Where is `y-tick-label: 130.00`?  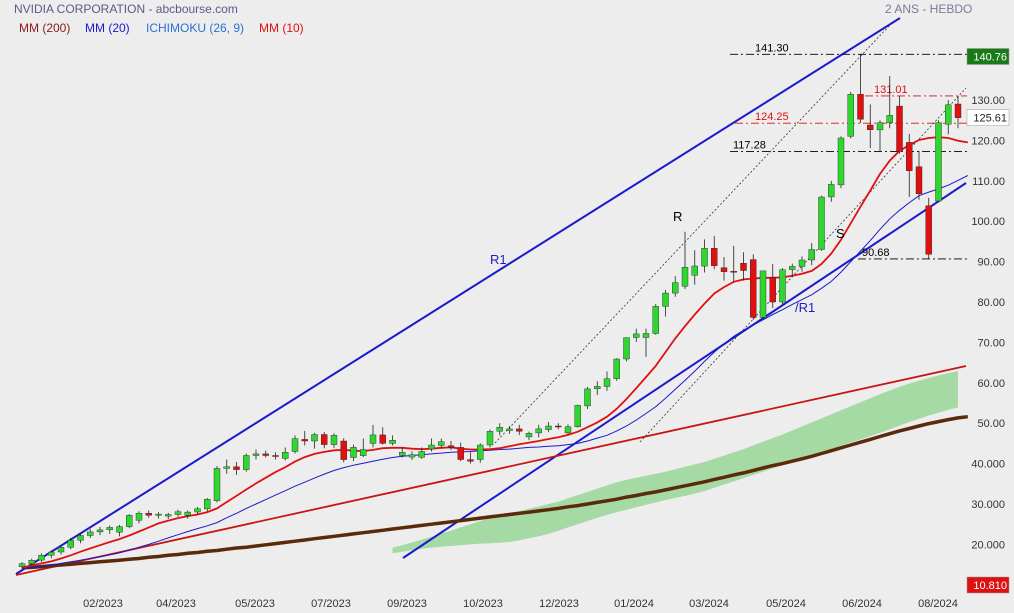
y-tick-label: 130.00 is located at coordinates (988, 101).